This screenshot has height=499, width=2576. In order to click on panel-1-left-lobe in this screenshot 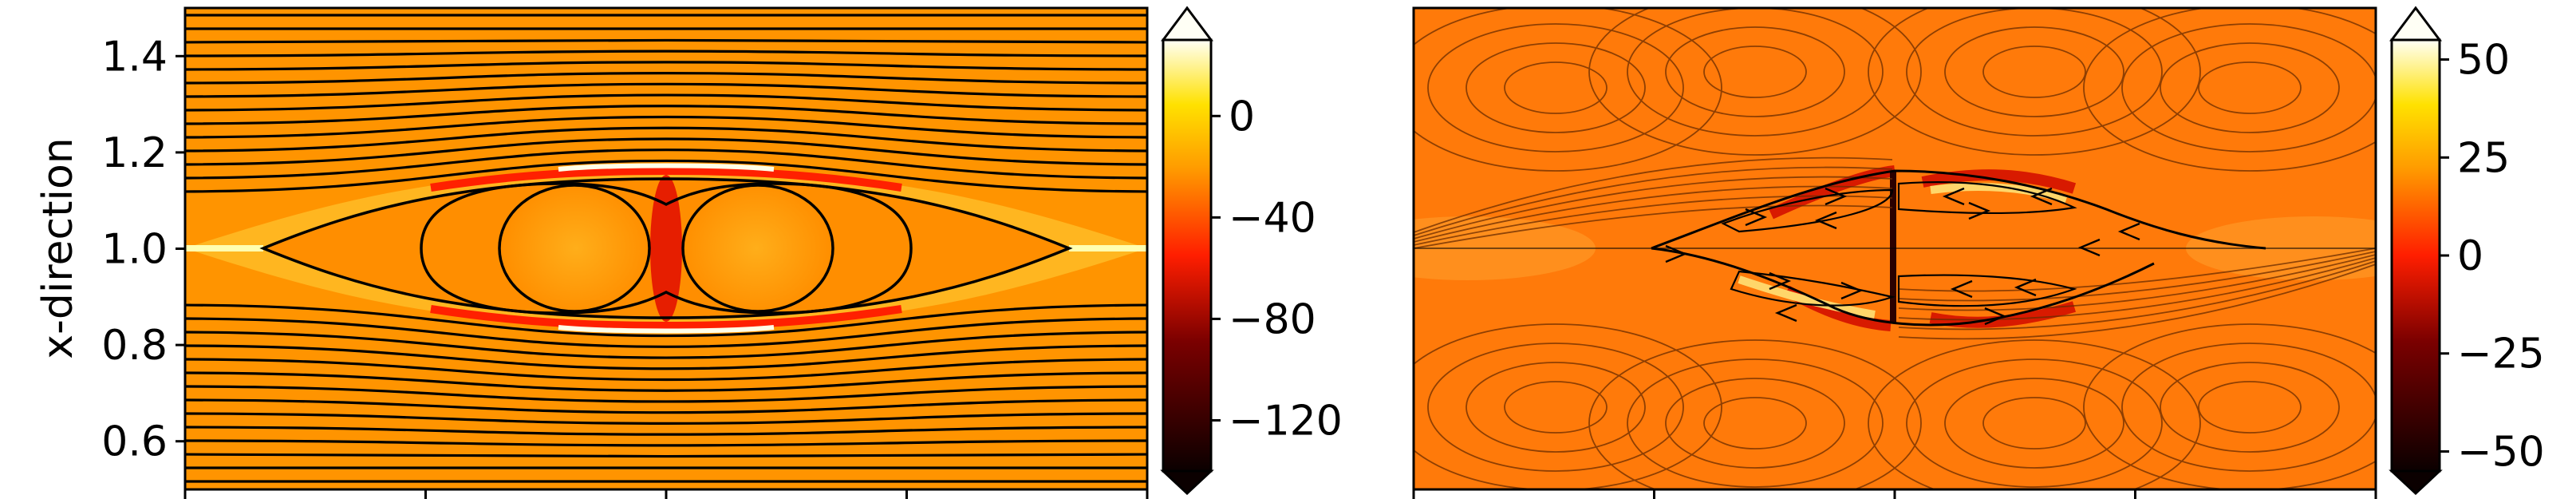, I will do `click(576, 248)`.